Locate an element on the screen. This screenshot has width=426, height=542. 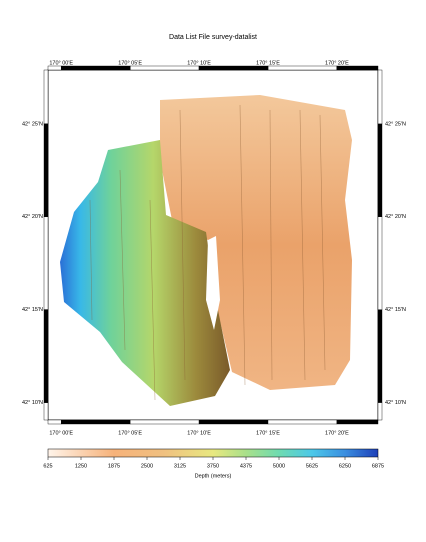
colorbar-tick-label: 6250 is located at coordinates (345, 466).